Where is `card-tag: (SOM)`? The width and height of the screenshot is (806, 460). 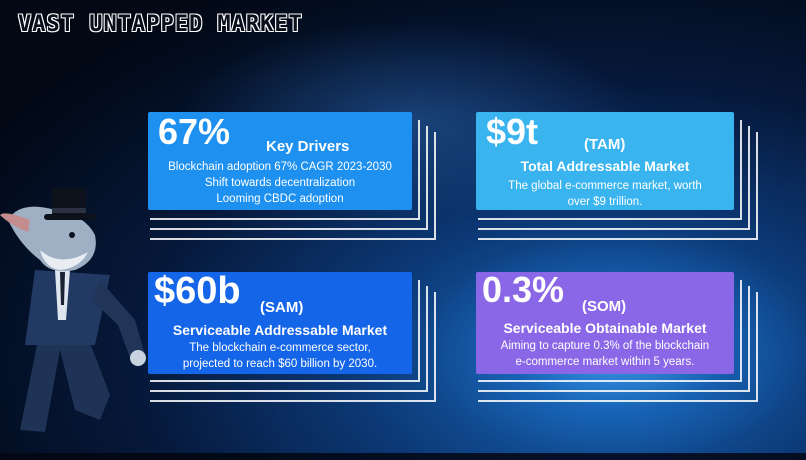
card-tag: (SOM) is located at coordinates (604, 306).